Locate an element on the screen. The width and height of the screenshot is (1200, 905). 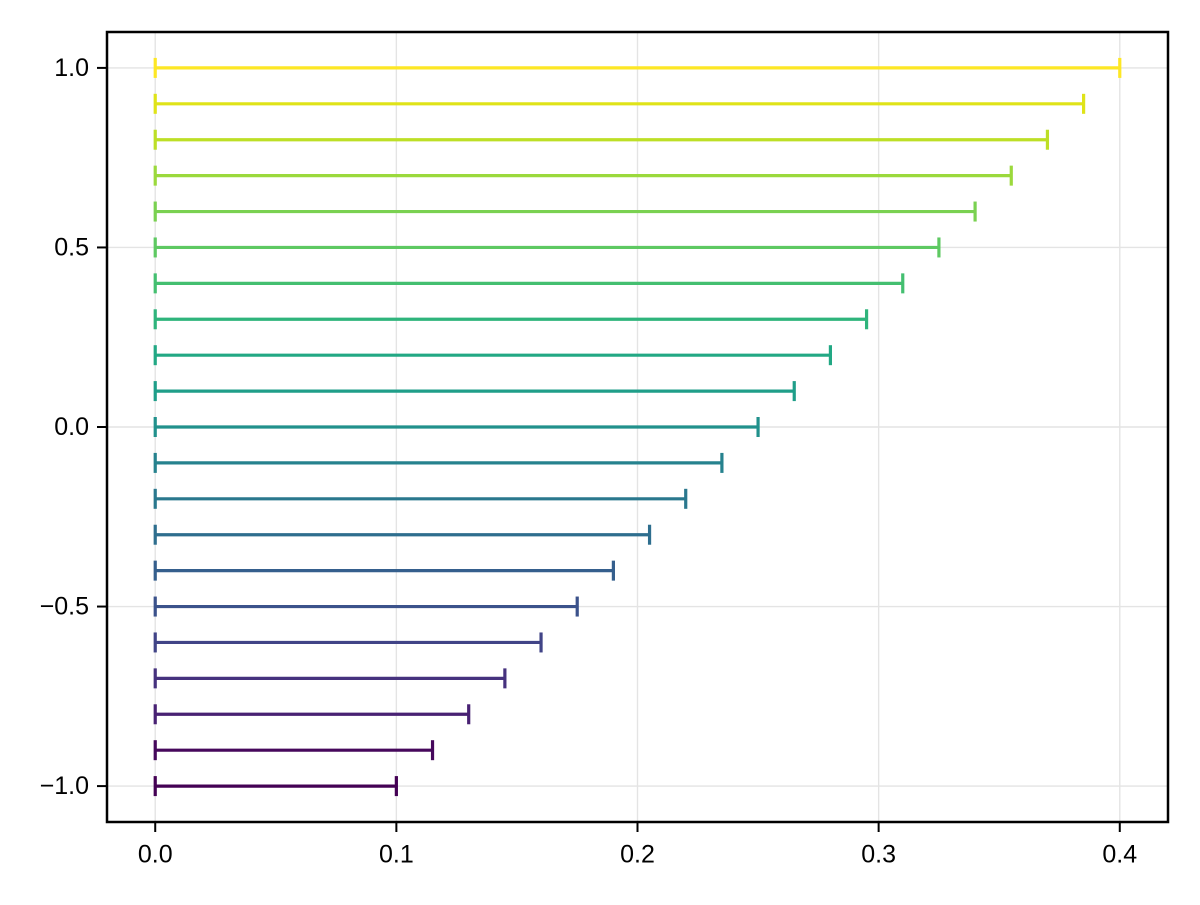
y-tick-label: 1.0 is located at coordinates (71, 68).